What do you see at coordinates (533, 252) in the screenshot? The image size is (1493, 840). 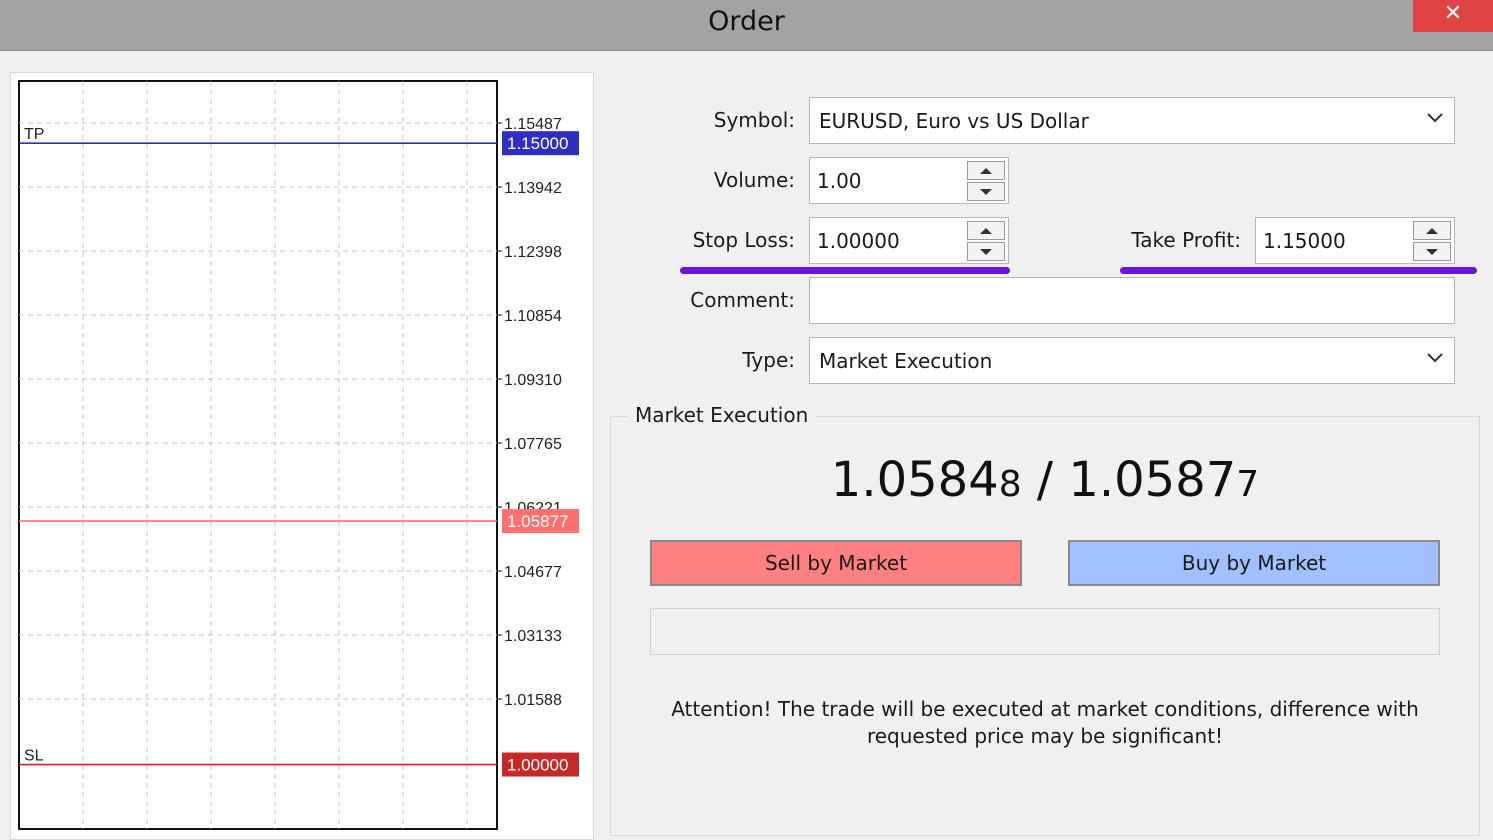 I see `chart-tick-label: 1.12398` at bounding box center [533, 252].